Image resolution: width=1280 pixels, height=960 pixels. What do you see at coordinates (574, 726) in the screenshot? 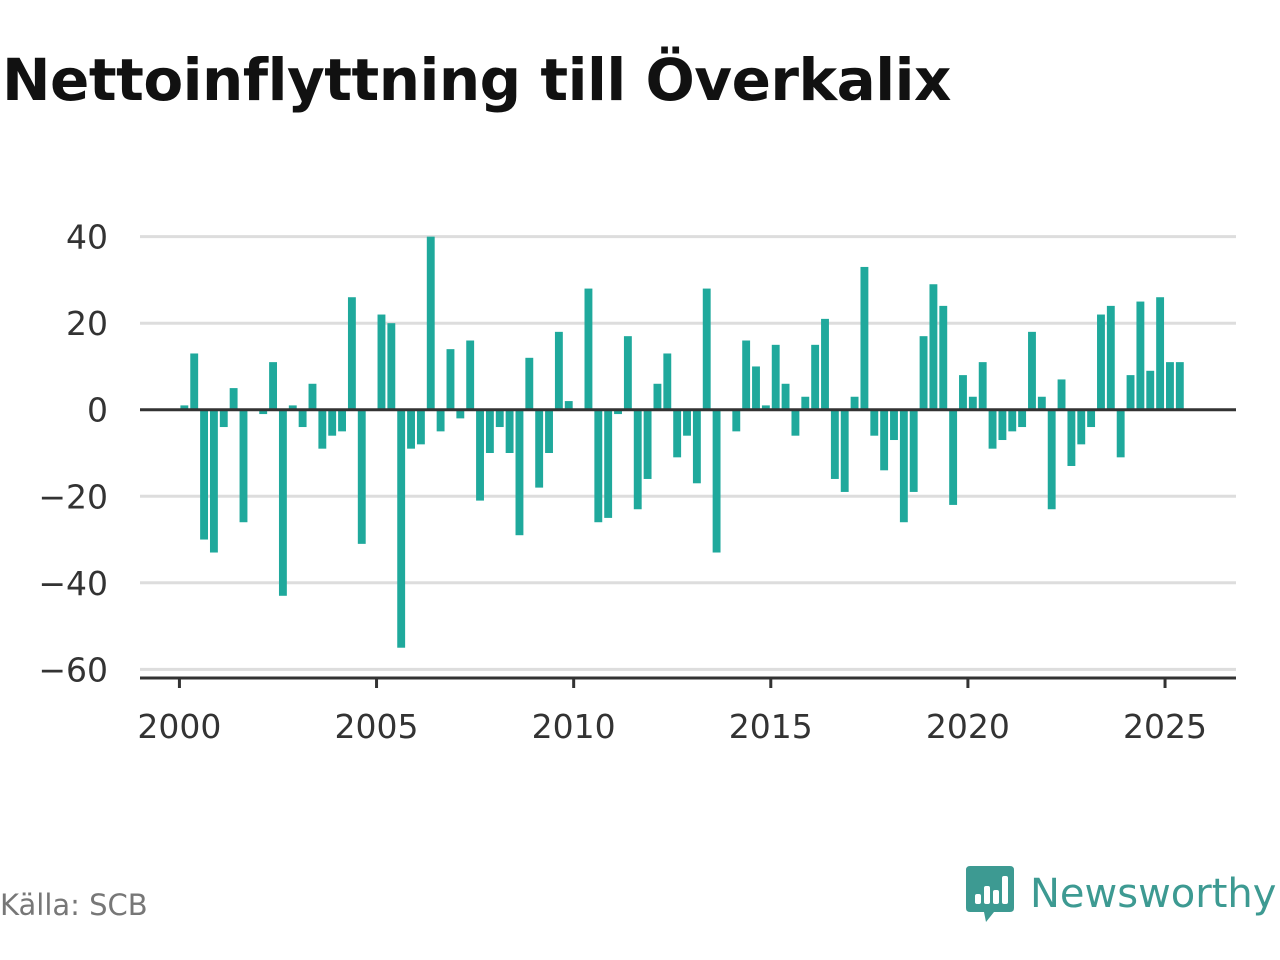
I see `x-tick-label: 2010` at bounding box center [574, 726].